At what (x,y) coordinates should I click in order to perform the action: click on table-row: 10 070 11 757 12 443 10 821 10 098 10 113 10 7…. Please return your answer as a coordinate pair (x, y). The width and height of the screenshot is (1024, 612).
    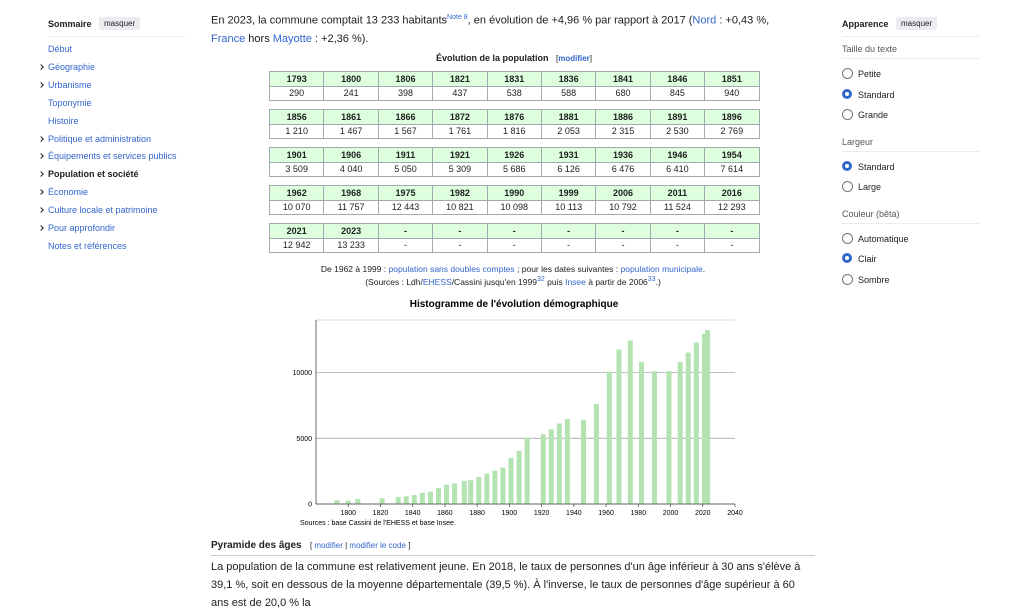
    Looking at the image, I should click on (514, 207).